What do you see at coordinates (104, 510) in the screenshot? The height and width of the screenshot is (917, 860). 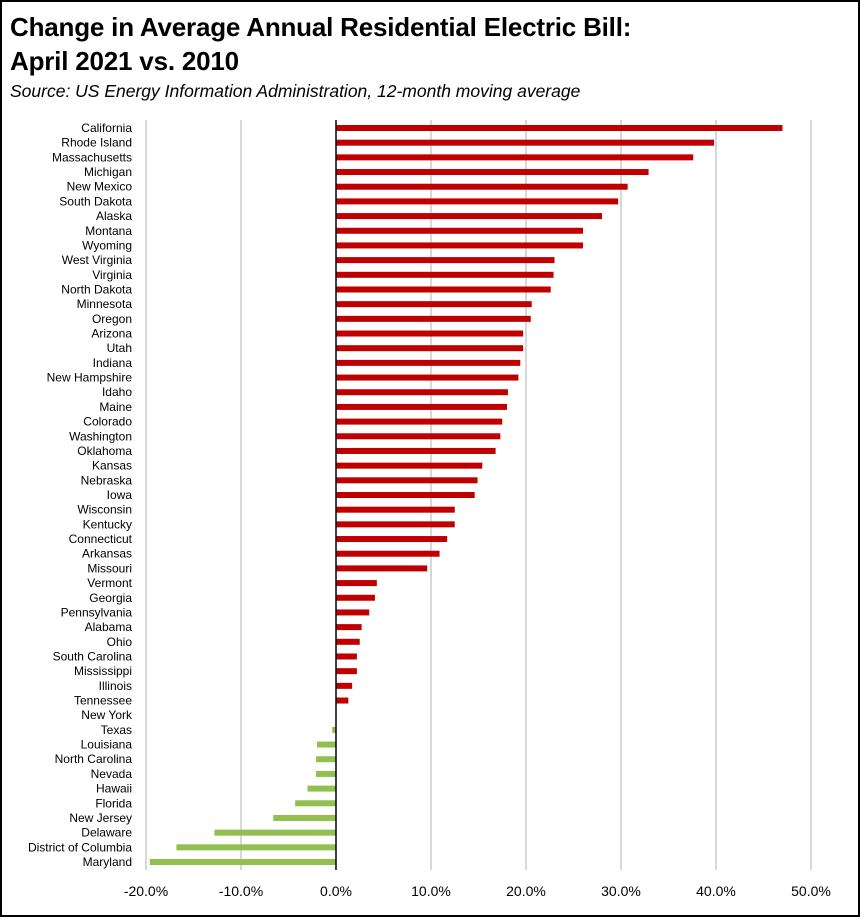 I see `category-label: Wisconsin` at bounding box center [104, 510].